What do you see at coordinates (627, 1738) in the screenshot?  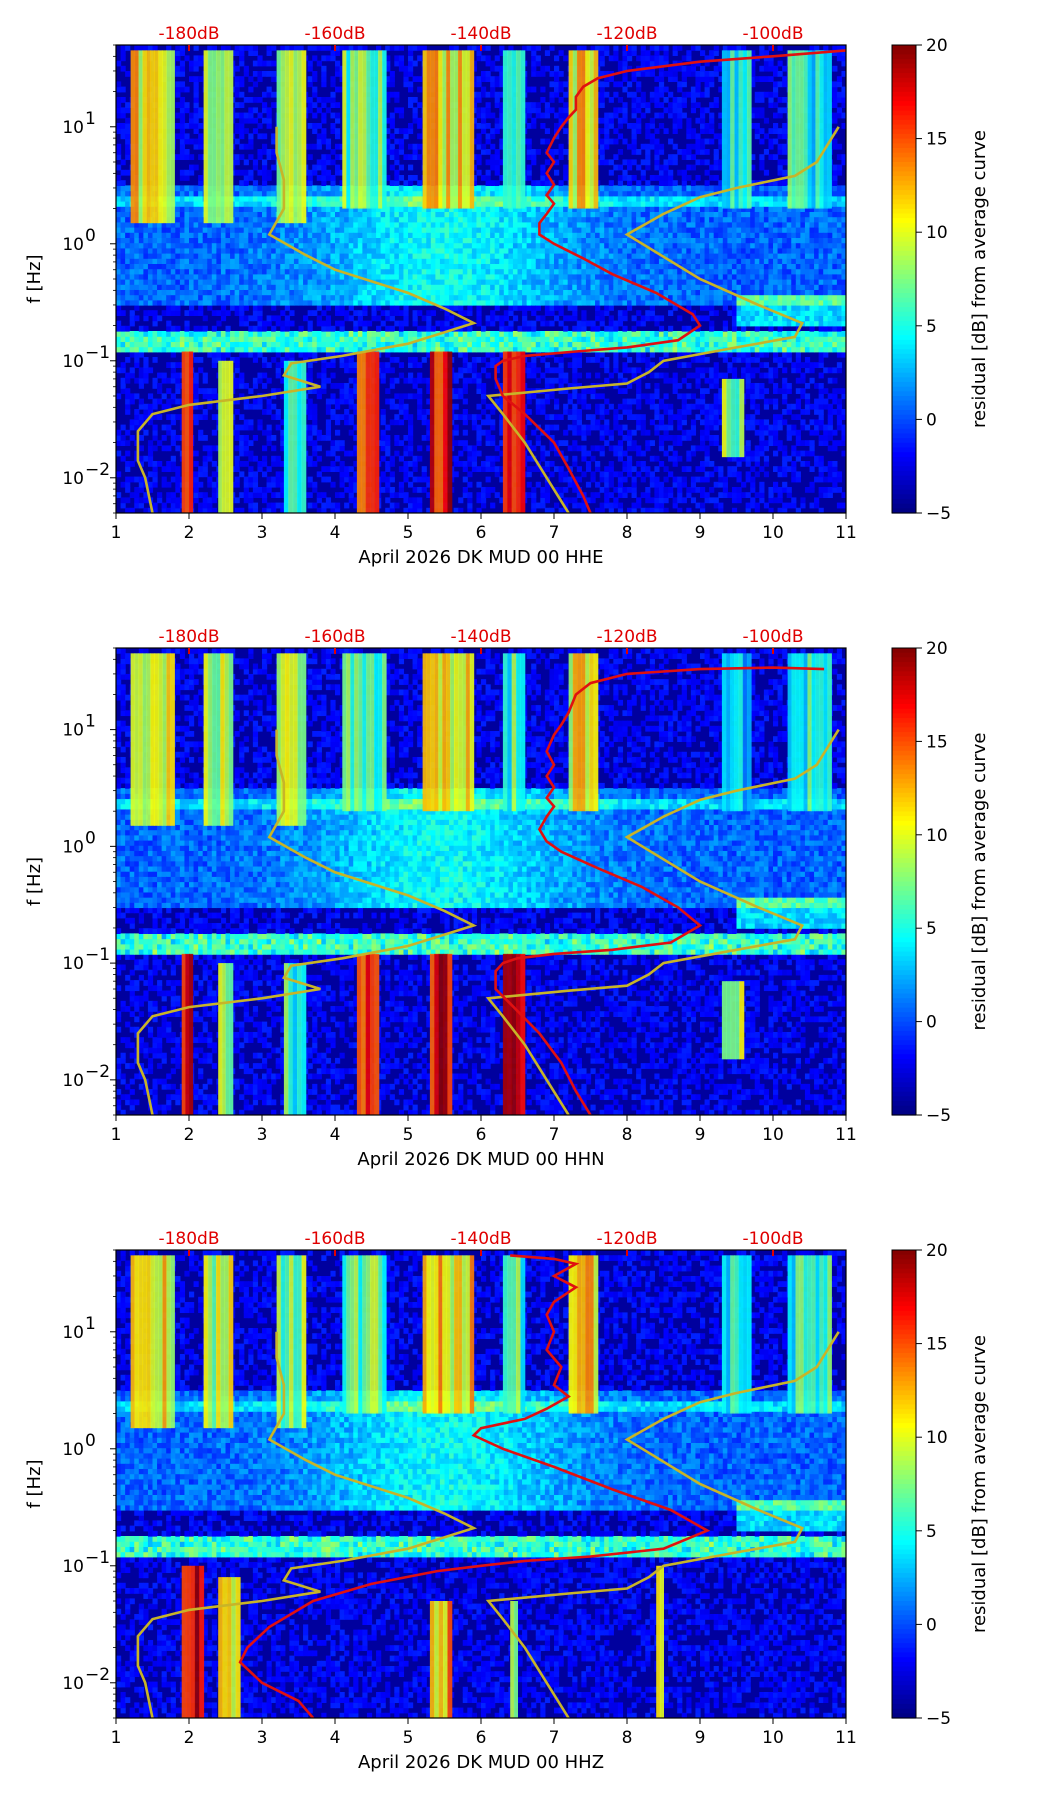 I see `x-tick-label: 8` at bounding box center [627, 1738].